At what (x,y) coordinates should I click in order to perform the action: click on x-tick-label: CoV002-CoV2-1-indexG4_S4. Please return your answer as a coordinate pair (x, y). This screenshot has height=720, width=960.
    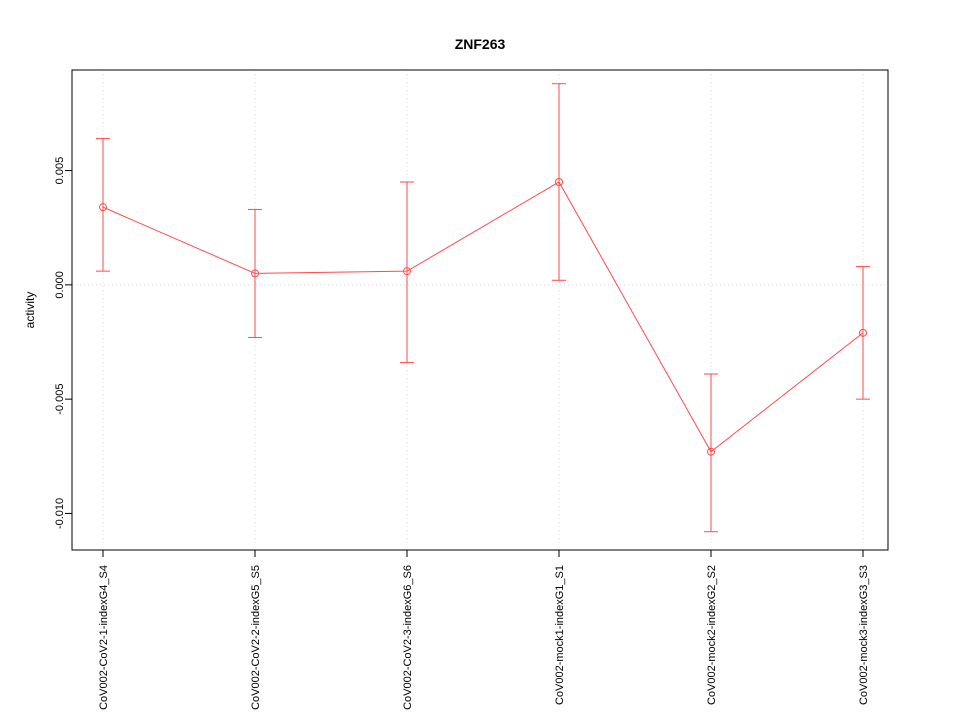
    Looking at the image, I should click on (104, 637).